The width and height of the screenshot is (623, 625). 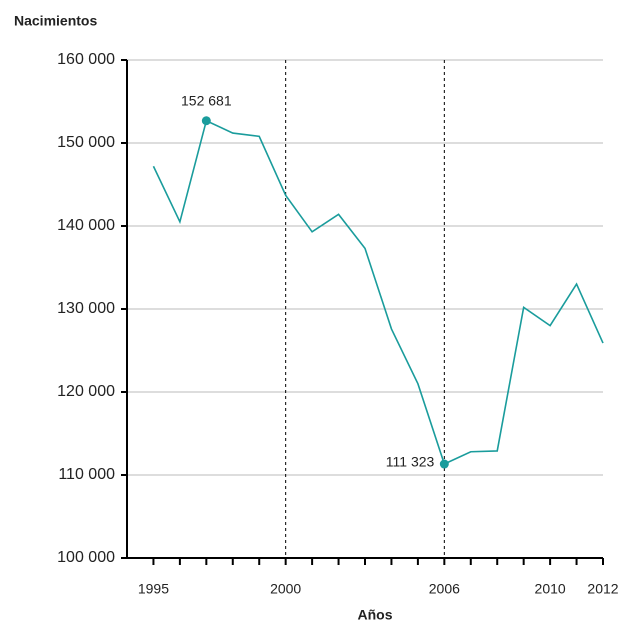 What do you see at coordinates (86, 308) in the screenshot?
I see `y-tick-label: 130 000` at bounding box center [86, 308].